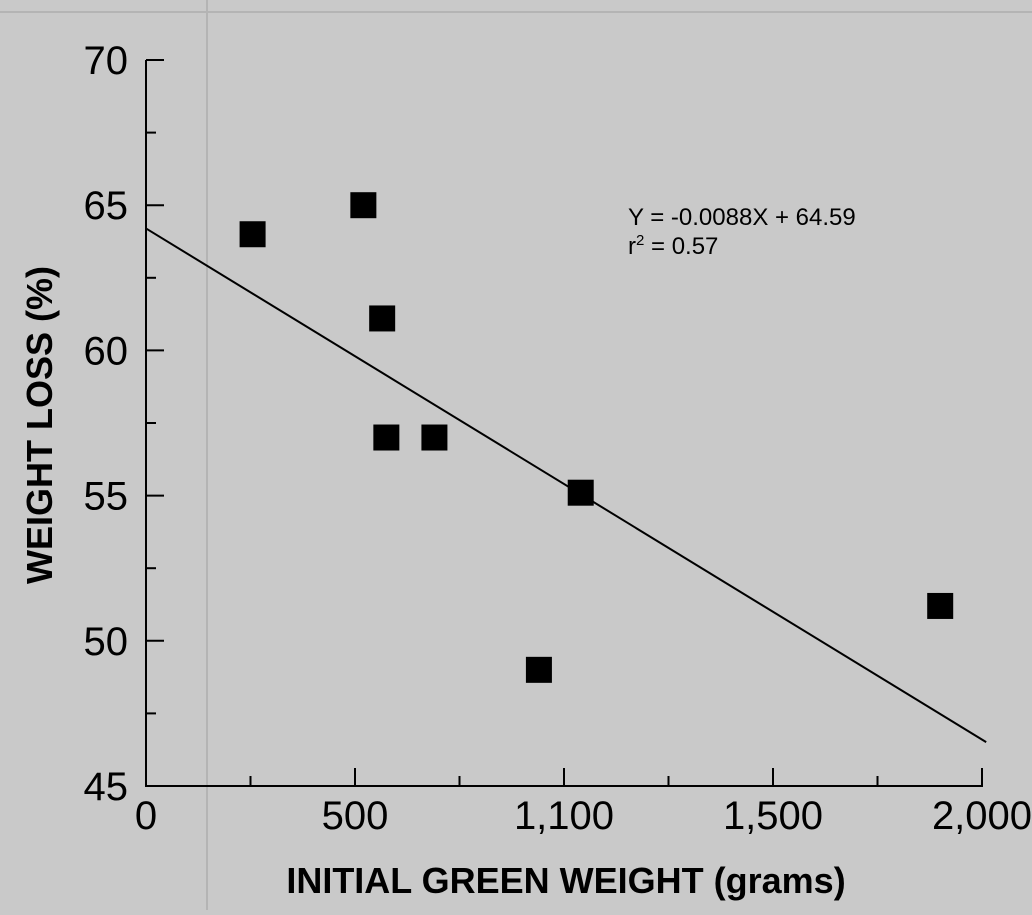  What do you see at coordinates (564, 816) in the screenshot?
I see `x-tick-label: 1,100` at bounding box center [564, 816].